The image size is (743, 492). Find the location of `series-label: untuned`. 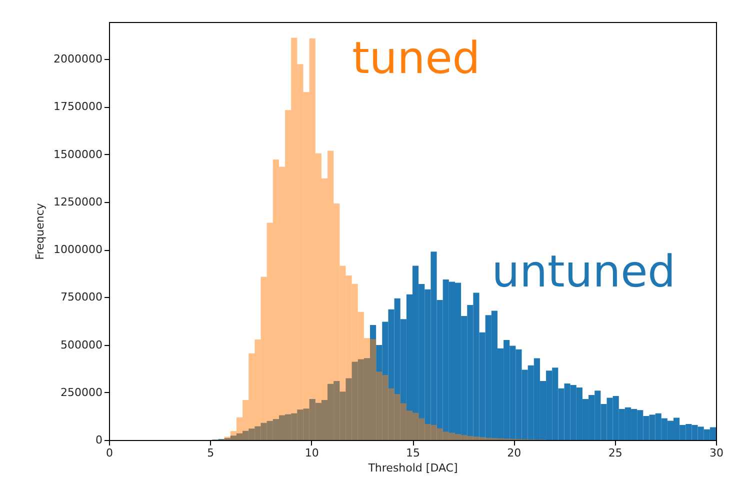

series-label: untuned is located at coordinates (584, 272).